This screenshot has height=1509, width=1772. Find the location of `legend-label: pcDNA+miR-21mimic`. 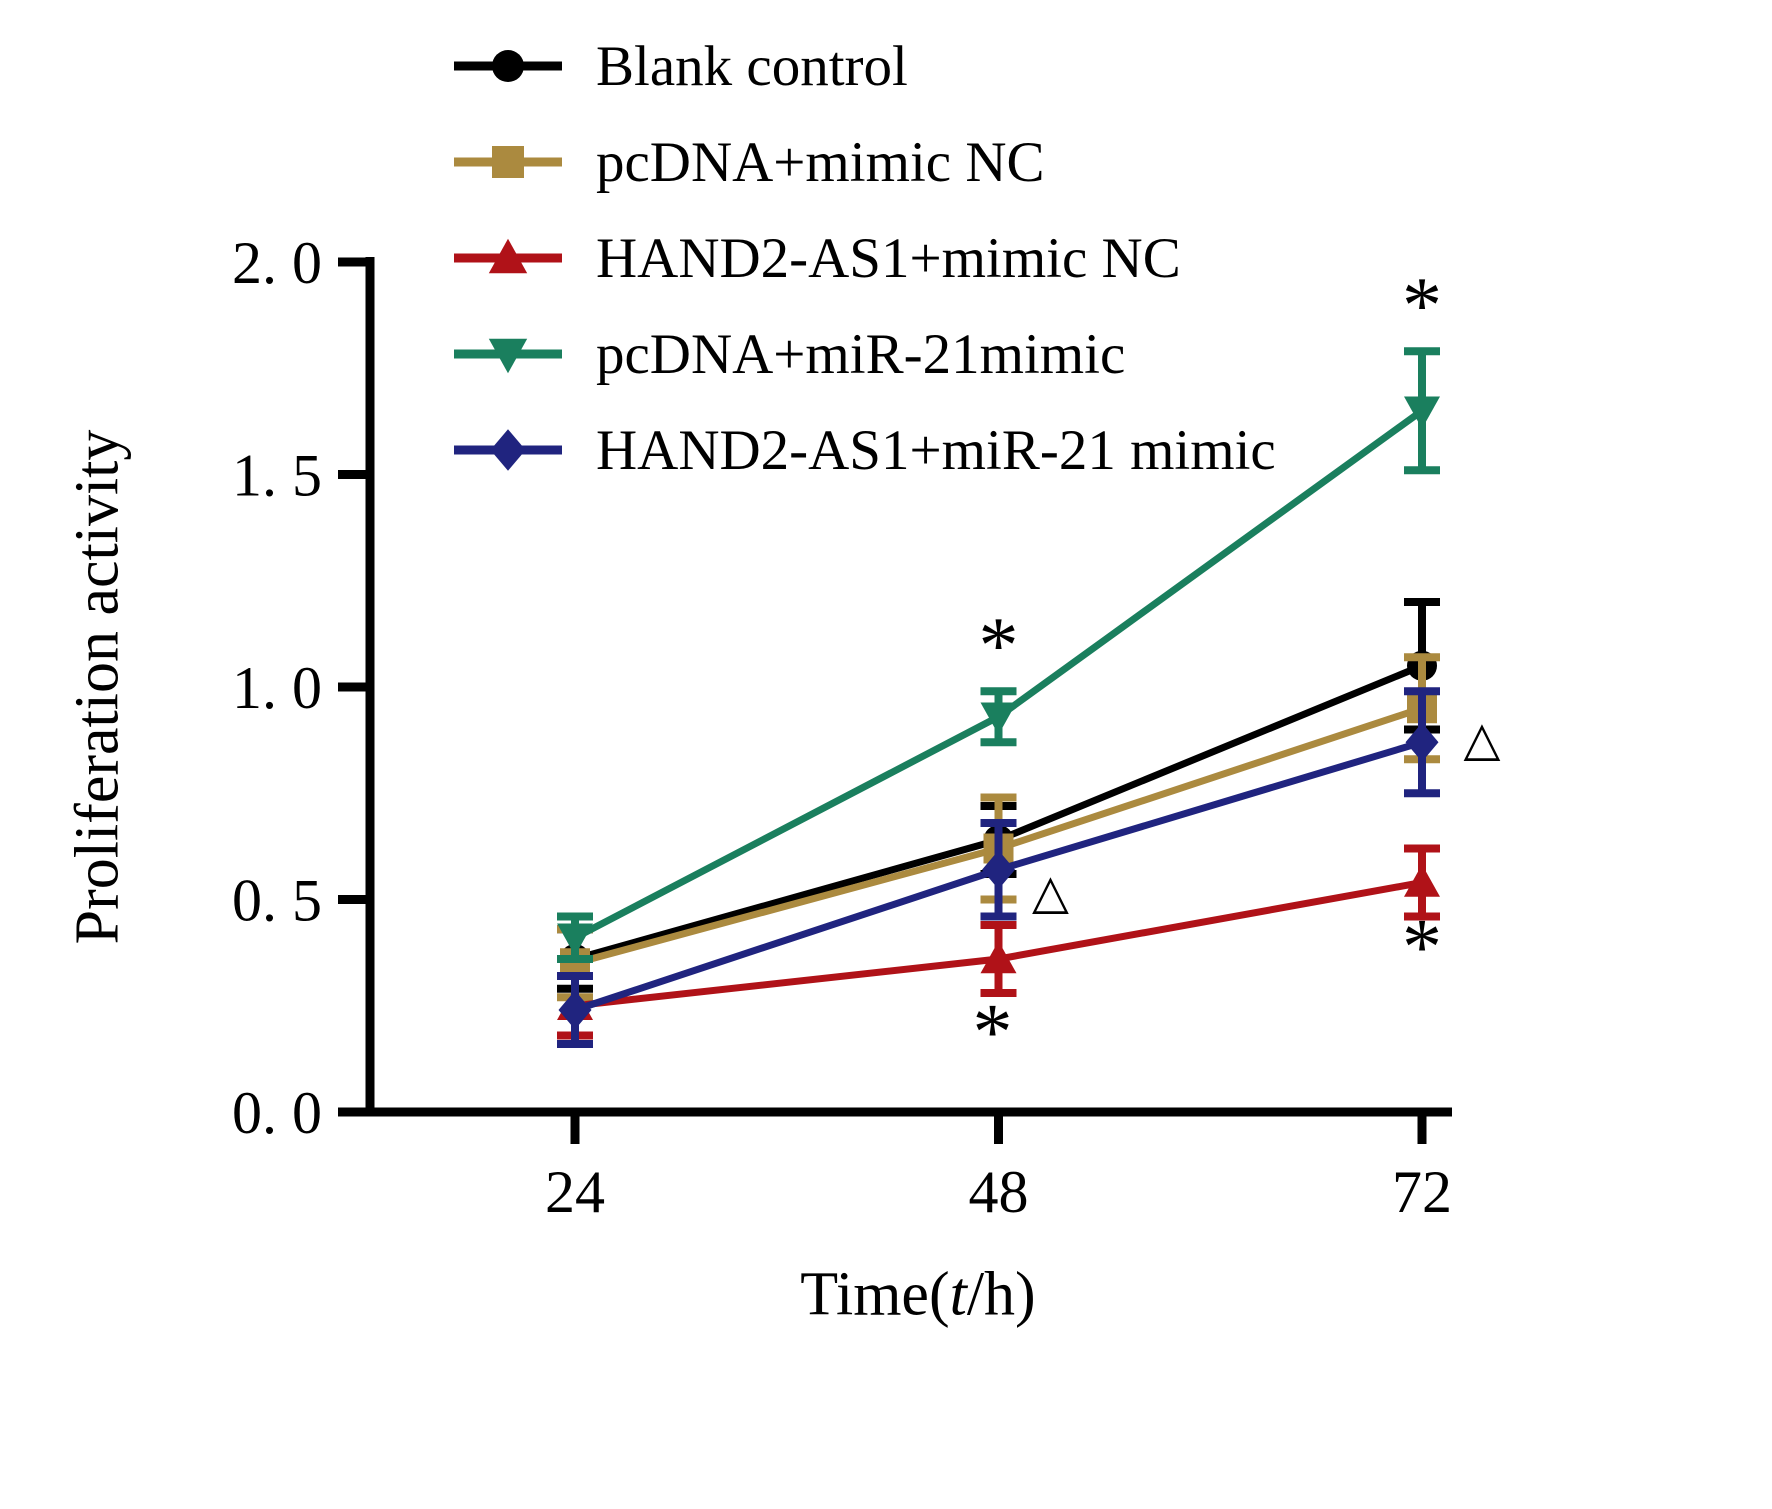

legend-label: pcDNA+miR-21mimic is located at coordinates (861, 354).